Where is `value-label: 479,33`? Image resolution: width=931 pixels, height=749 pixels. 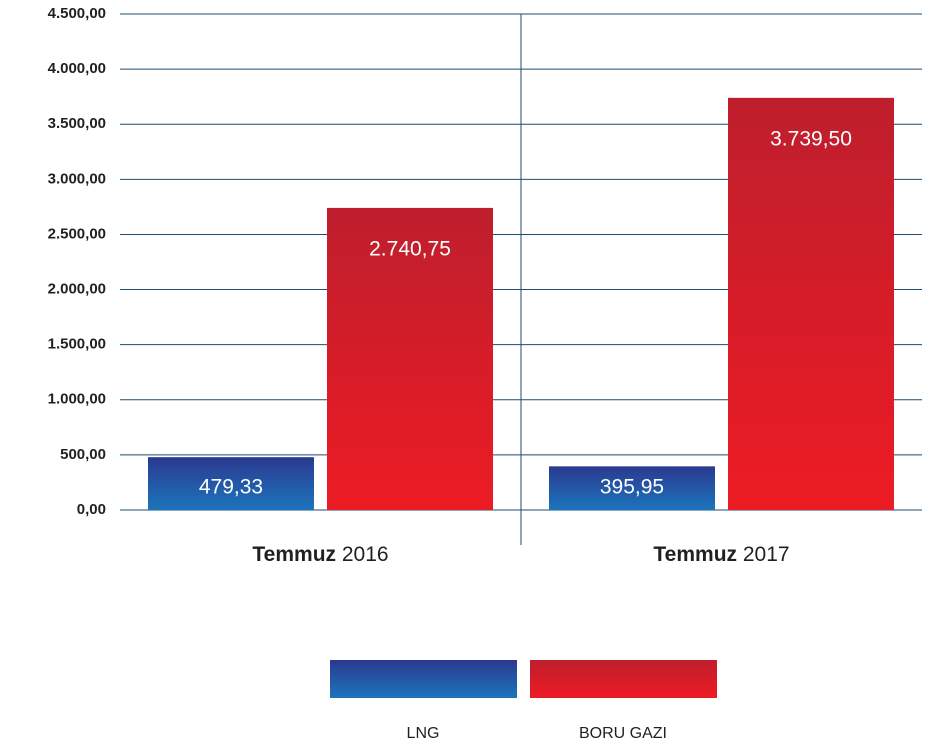 value-label: 479,33 is located at coordinates (231, 487).